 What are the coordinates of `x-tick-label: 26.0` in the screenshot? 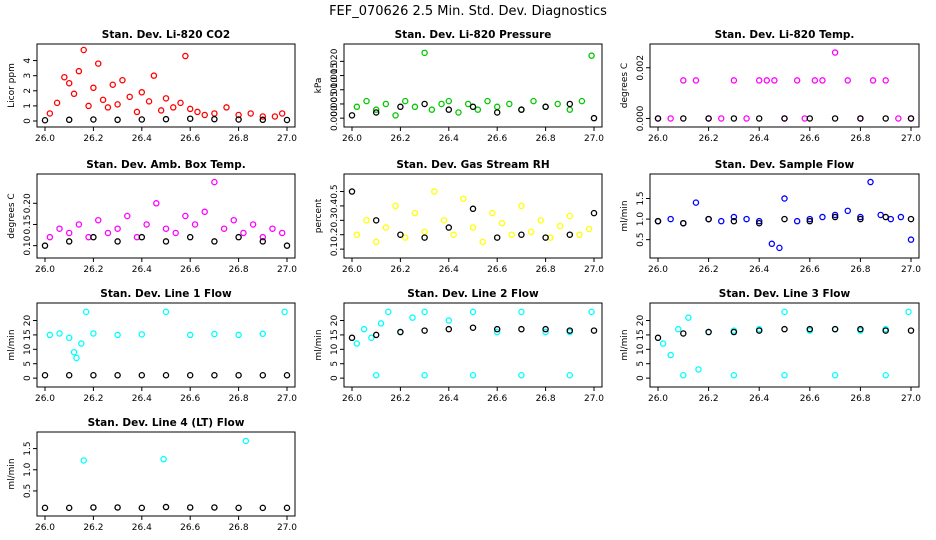 It's located at (352, 270).